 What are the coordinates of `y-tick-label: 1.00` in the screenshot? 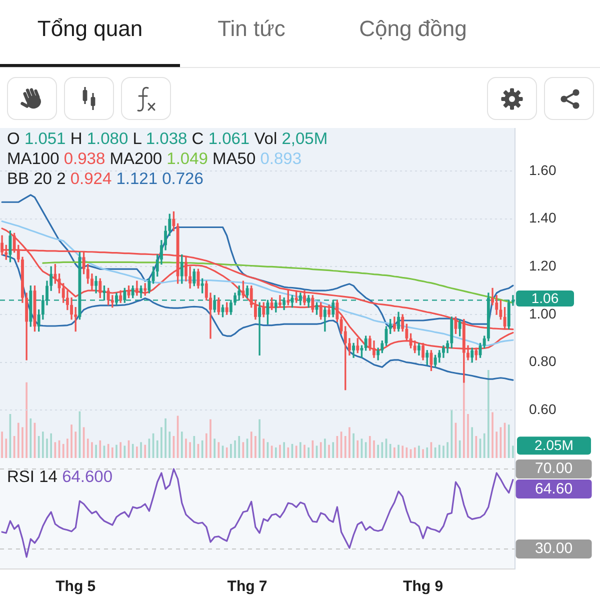 It's located at (542, 313).